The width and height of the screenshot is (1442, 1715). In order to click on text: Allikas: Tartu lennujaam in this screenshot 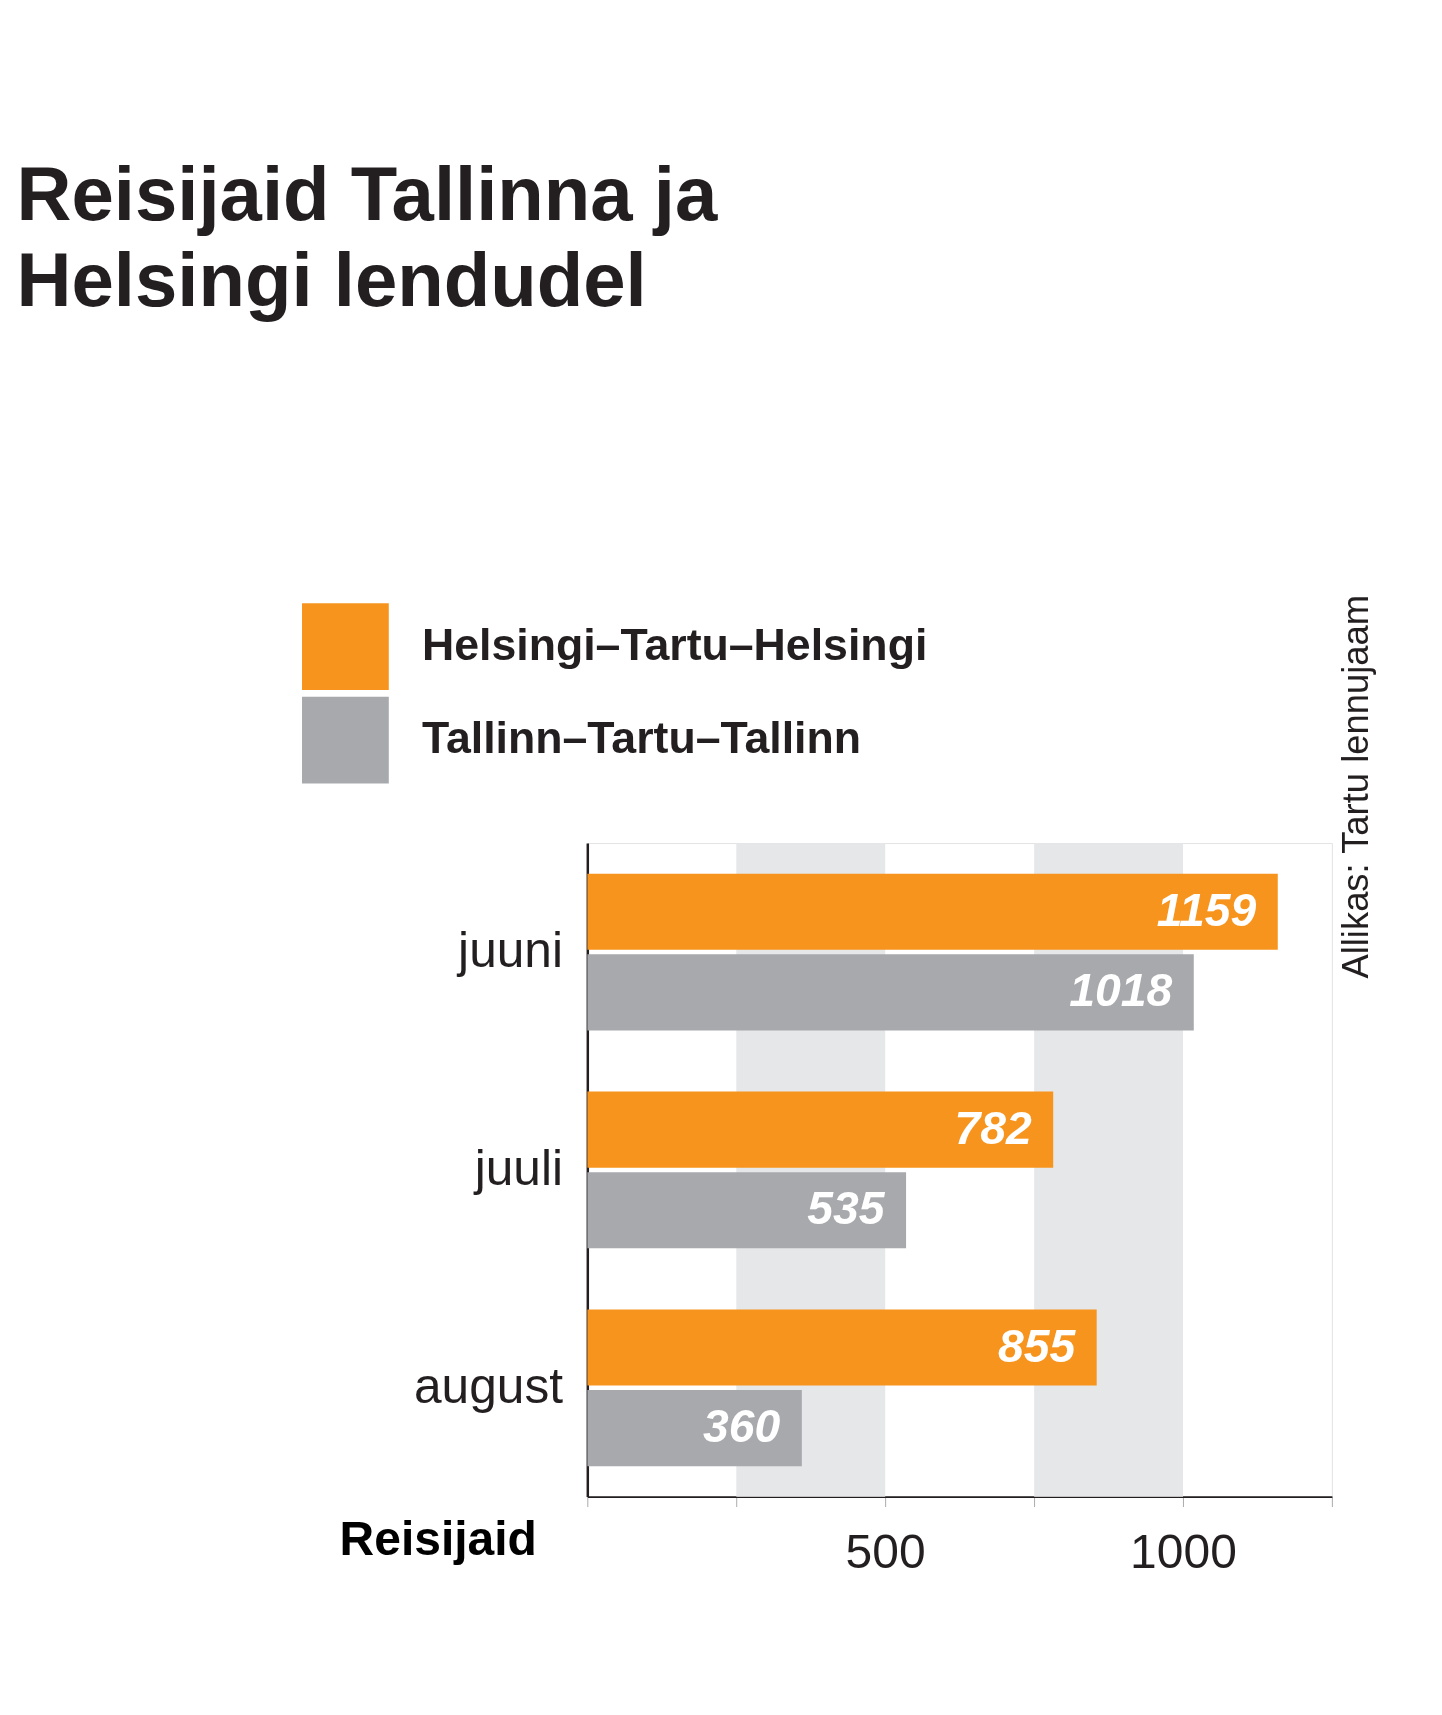, I will do `click(1355, 786)`.